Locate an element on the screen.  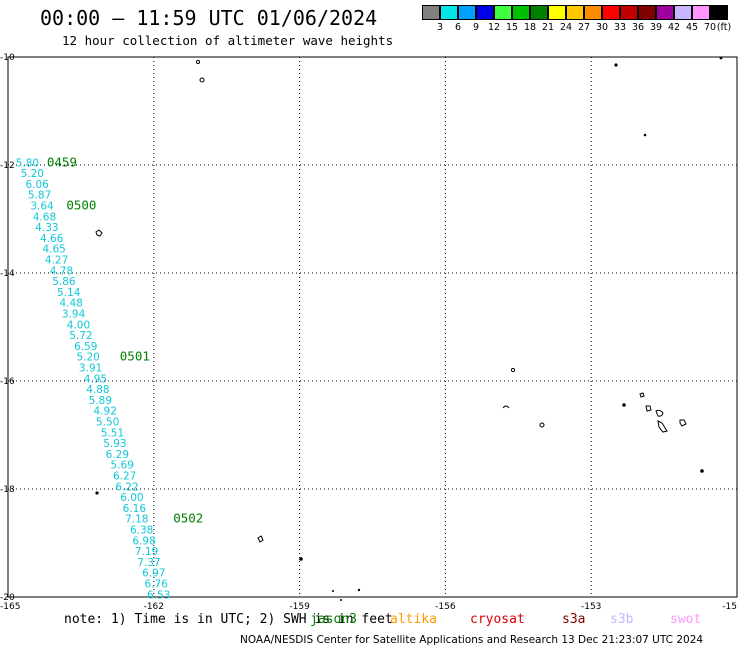
wave-height-value: 4.95 is located at coordinates (95, 379).